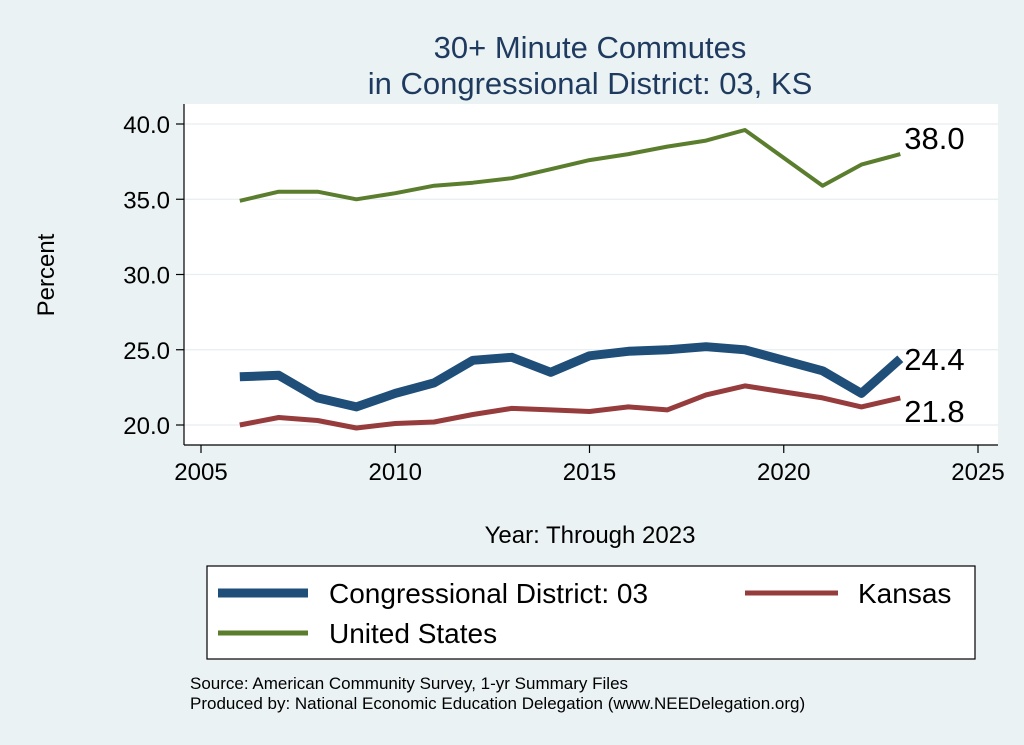 The image size is (1024, 745). What do you see at coordinates (977, 472) in the screenshot?
I see `x-tick-label: 2025` at bounding box center [977, 472].